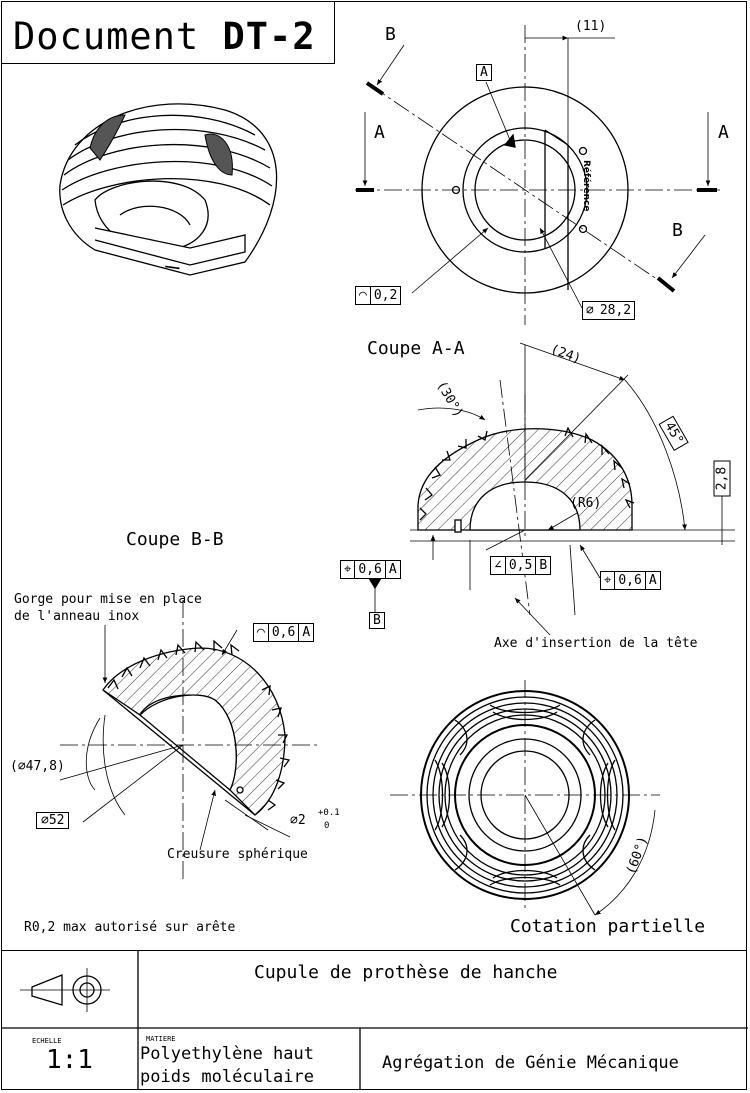  What do you see at coordinates (227, 1054) in the screenshot?
I see `material-line1: Polyethylène haut` at bounding box center [227, 1054].